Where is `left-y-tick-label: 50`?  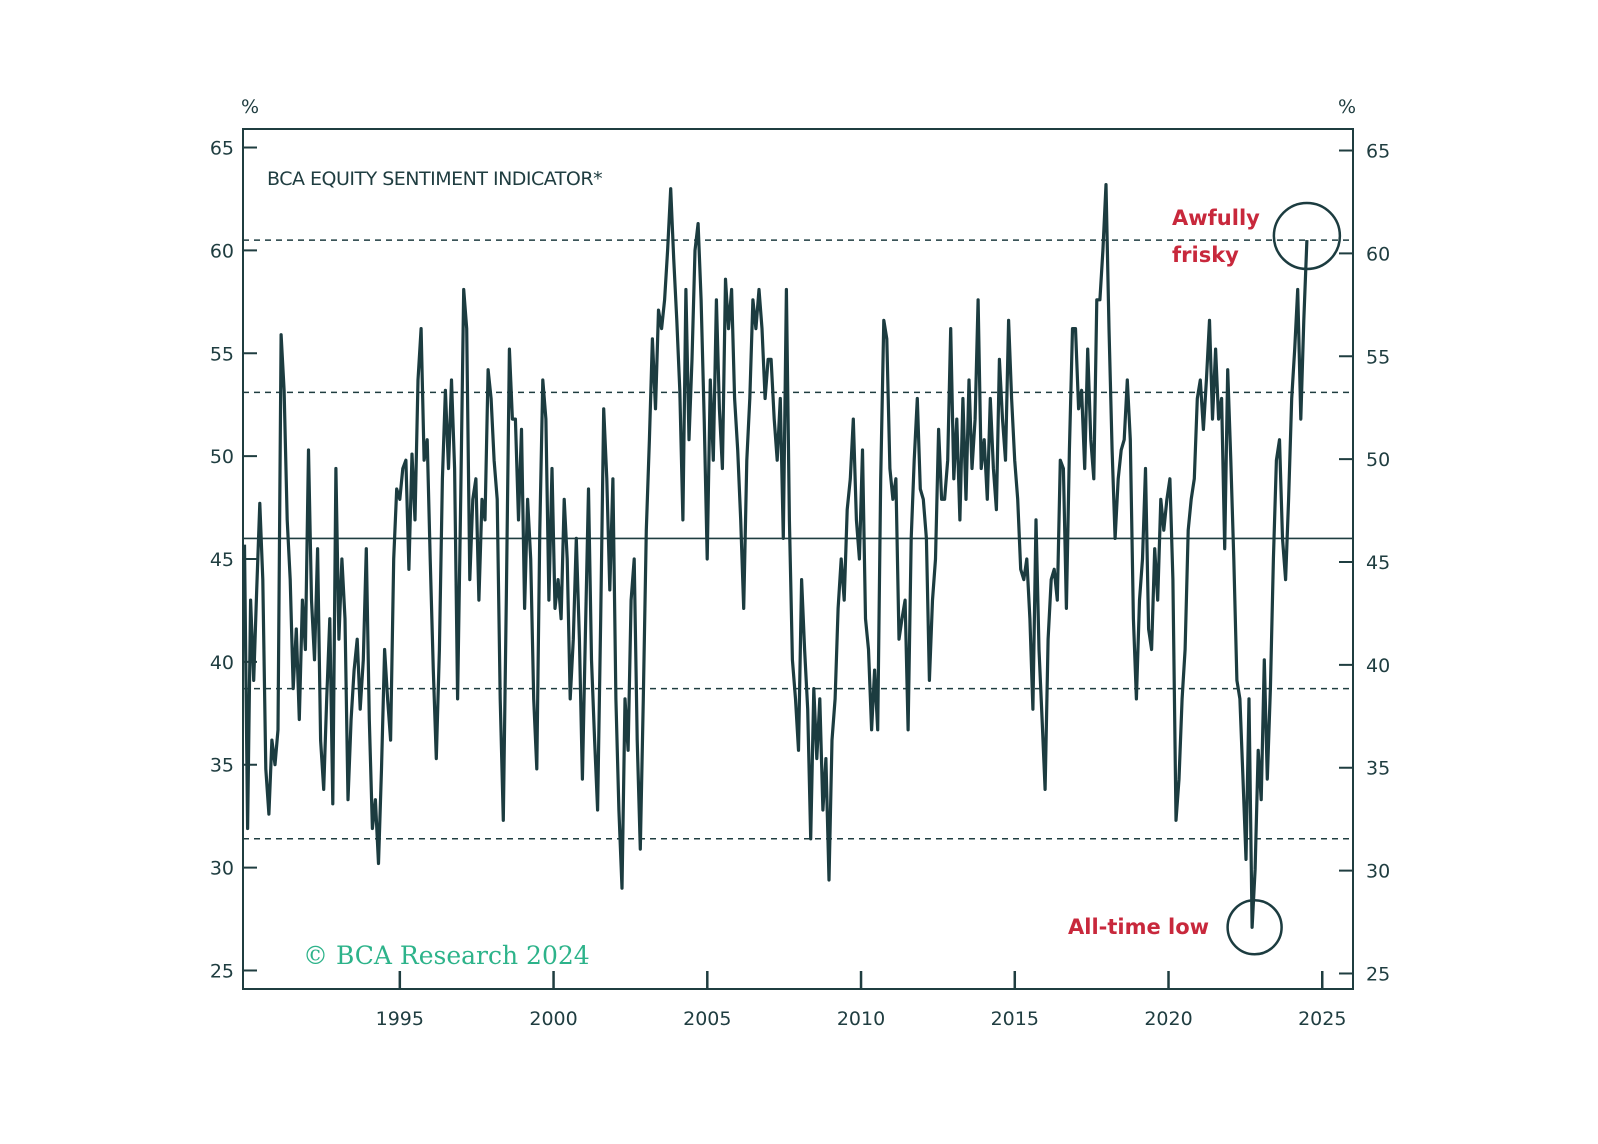 left-y-tick-label: 50 is located at coordinates (222, 457).